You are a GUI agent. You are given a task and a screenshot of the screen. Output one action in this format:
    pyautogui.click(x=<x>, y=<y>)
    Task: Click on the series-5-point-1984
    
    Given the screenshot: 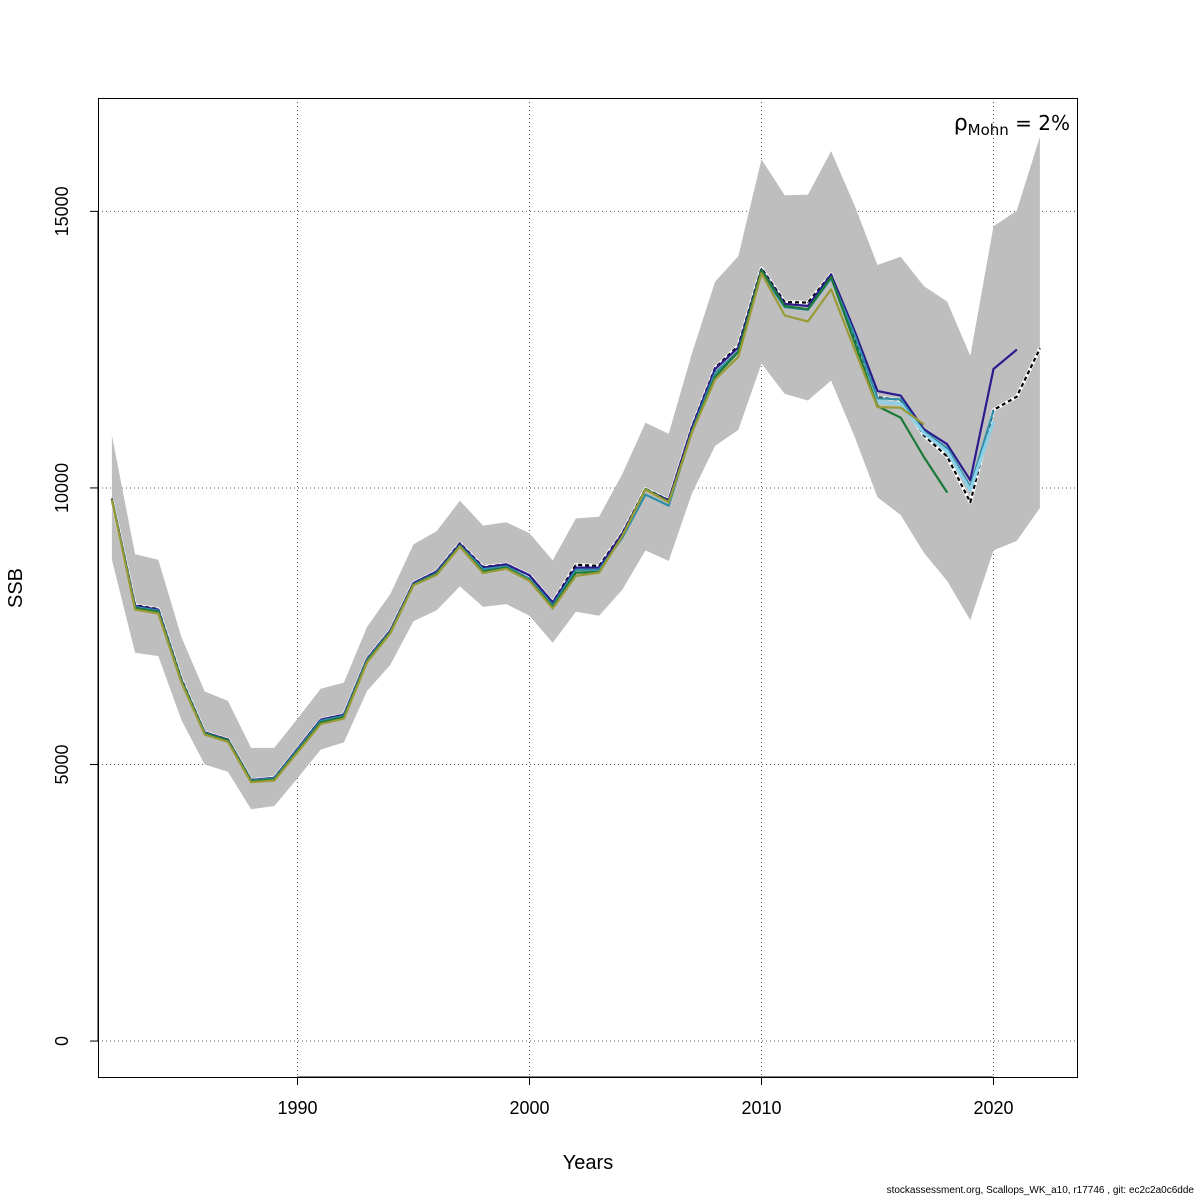 What is the action you would take?
    pyautogui.click(x=158, y=613)
    